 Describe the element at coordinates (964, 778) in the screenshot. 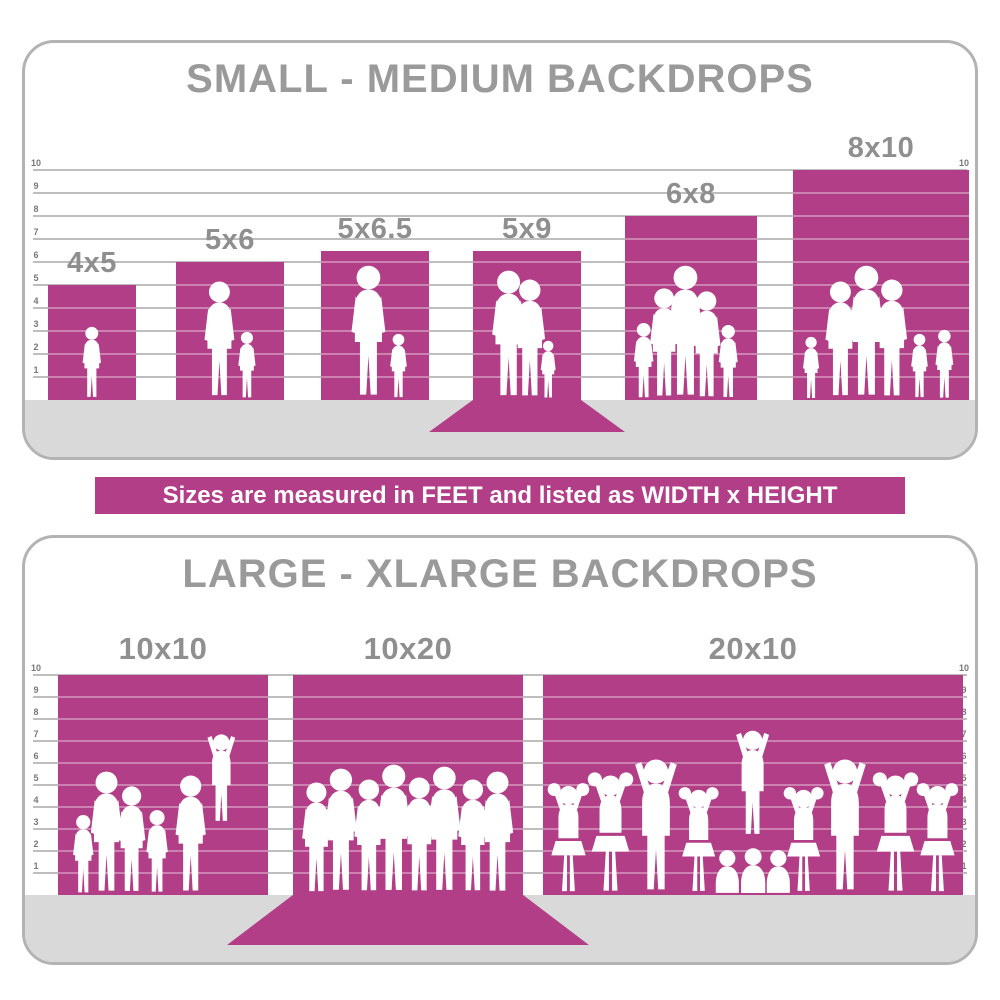

I see `ruler-number-right: 5` at that location.